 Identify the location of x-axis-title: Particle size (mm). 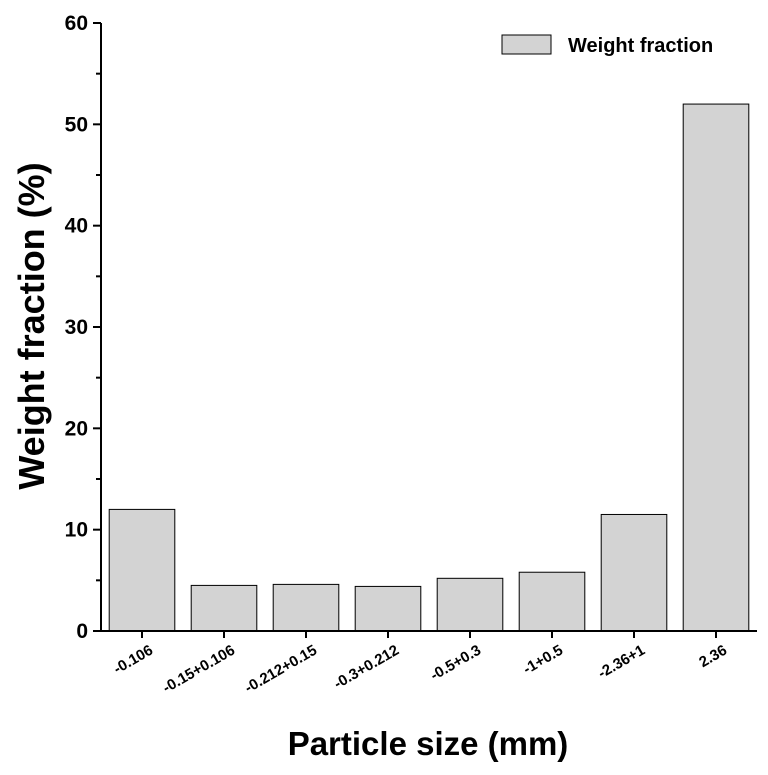
(428, 743).